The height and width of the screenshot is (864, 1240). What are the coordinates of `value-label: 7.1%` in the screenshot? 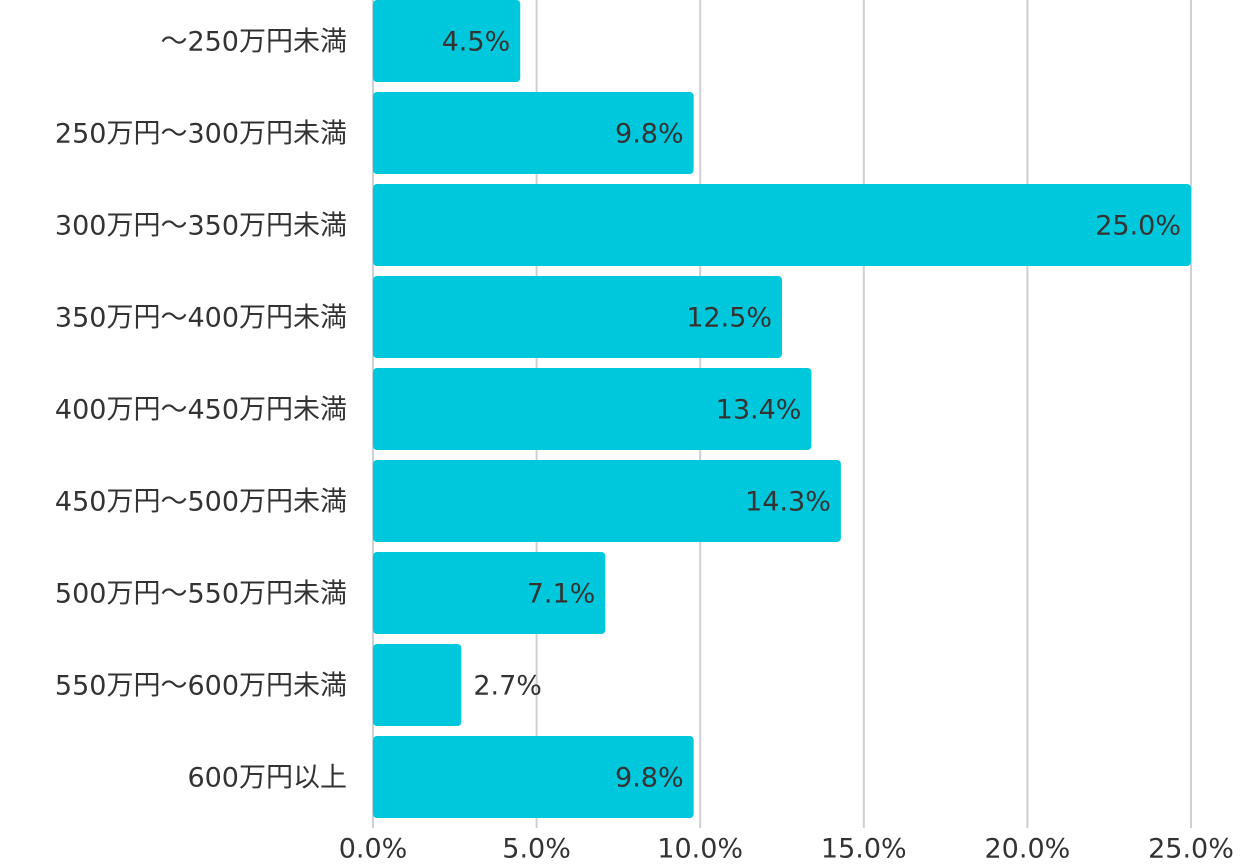 It's located at (561, 594).